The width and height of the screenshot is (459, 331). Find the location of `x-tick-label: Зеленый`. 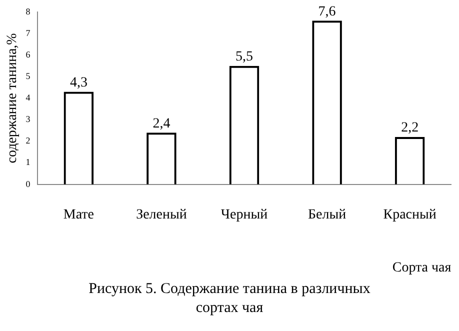

x-tick-label: Зеленый is located at coordinates (162, 214).